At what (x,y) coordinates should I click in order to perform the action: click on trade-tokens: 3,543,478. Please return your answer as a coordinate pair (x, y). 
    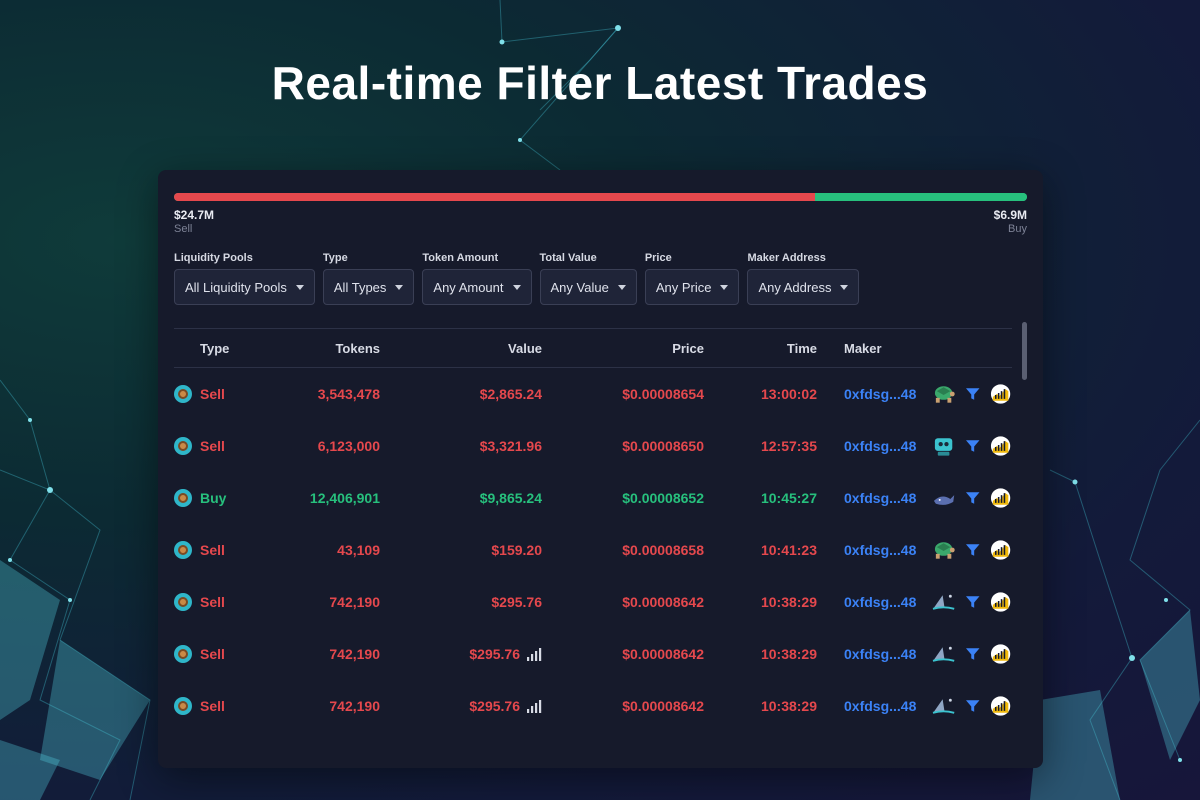
    Looking at the image, I should click on (348, 394).